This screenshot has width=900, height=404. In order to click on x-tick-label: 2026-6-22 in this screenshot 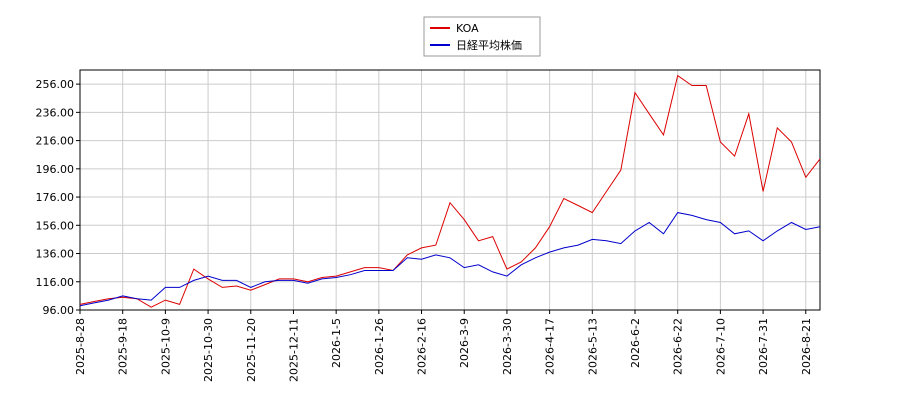, I will do `click(678, 346)`.